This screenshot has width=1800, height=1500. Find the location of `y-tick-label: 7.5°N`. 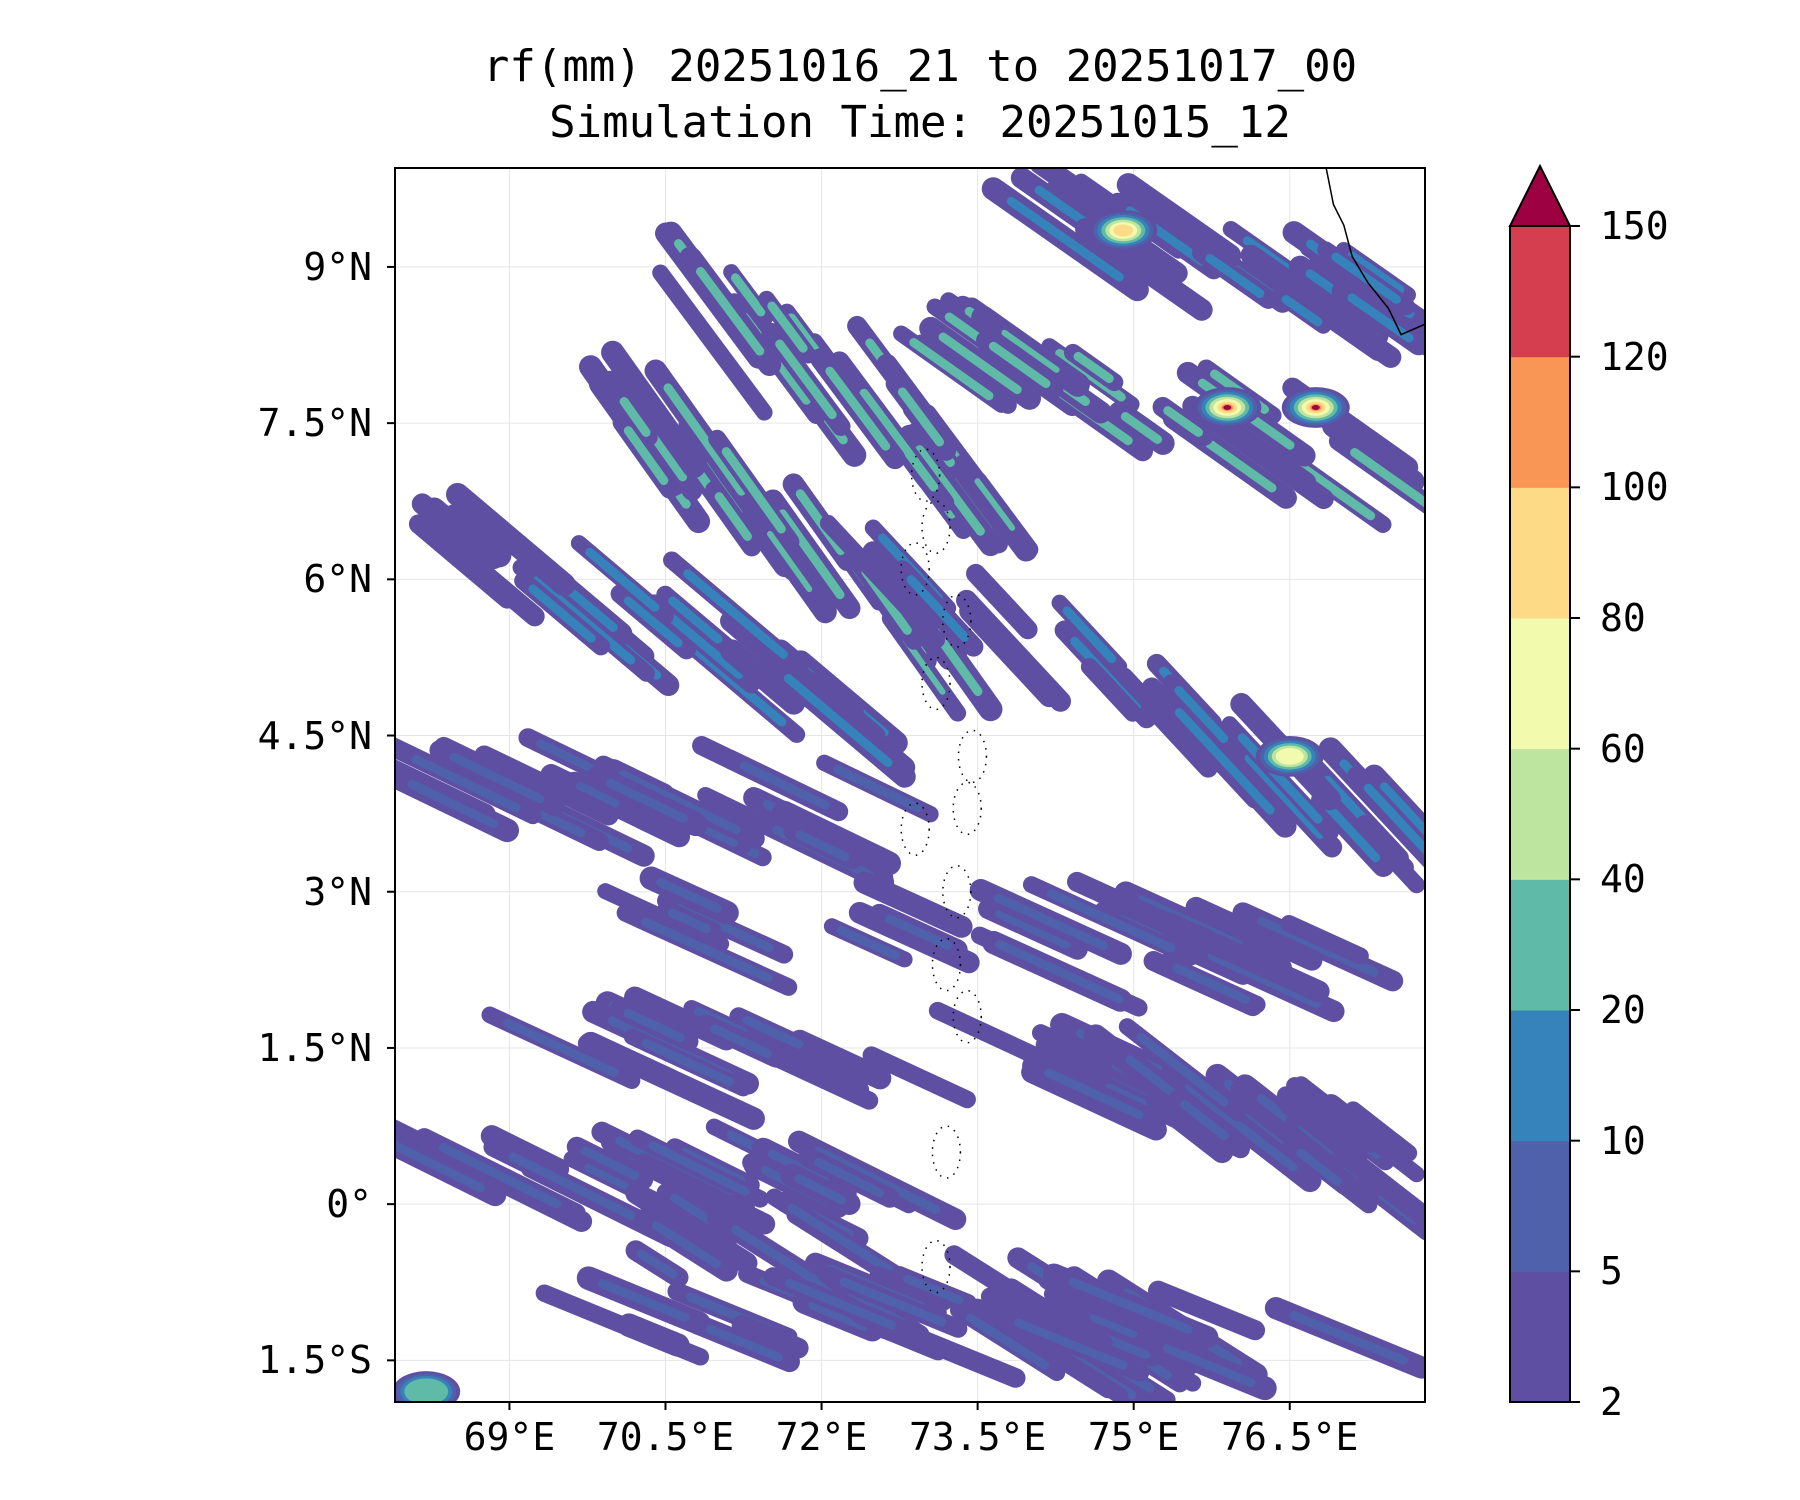

y-tick-label: 7.5°N is located at coordinates (314, 423).